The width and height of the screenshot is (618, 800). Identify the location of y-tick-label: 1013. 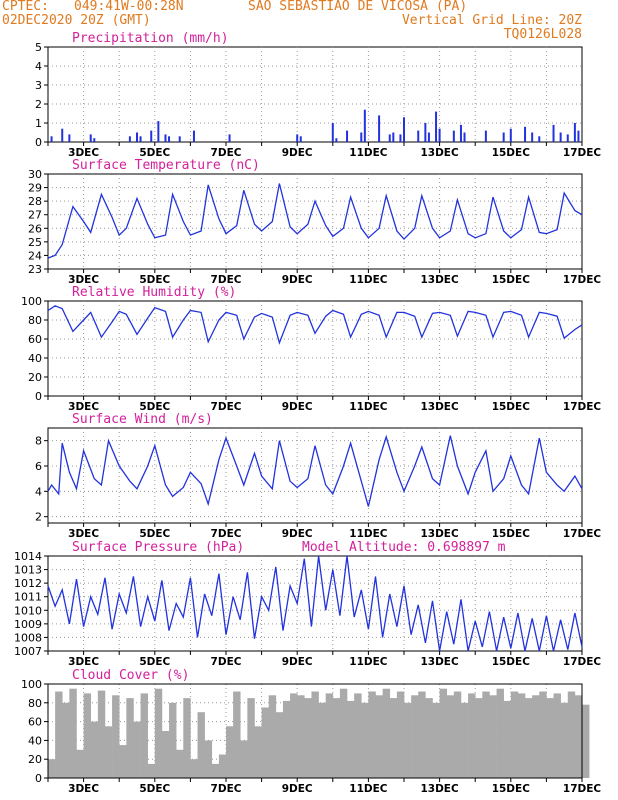
(28, 570).